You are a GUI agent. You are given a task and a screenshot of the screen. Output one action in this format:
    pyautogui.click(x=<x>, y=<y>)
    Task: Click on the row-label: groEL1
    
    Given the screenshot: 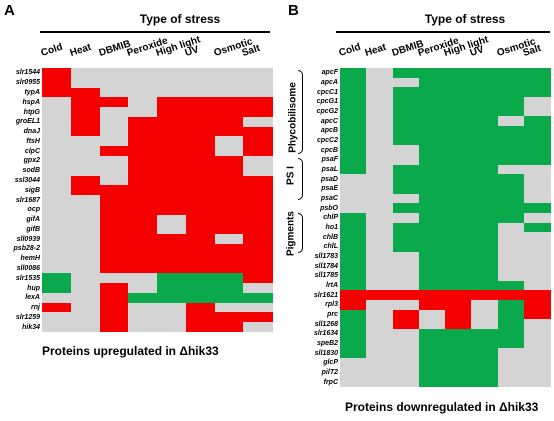 What is the action you would take?
    pyautogui.click(x=27, y=122)
    